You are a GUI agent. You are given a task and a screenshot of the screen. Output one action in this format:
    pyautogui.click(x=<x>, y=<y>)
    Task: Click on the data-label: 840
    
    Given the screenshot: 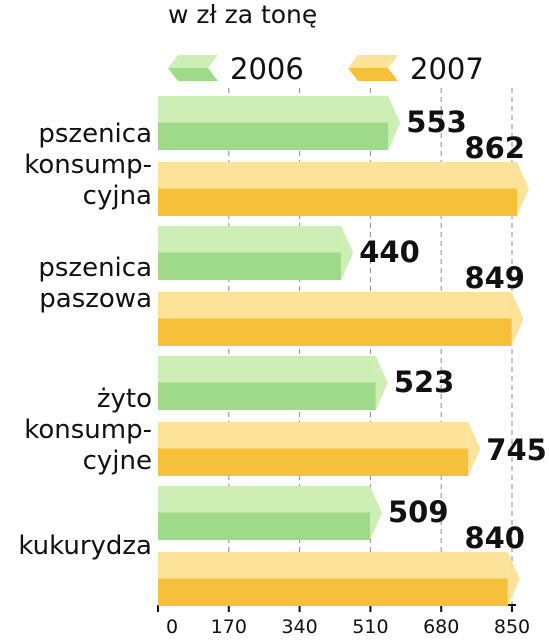 What is the action you would take?
    pyautogui.click(x=494, y=538)
    